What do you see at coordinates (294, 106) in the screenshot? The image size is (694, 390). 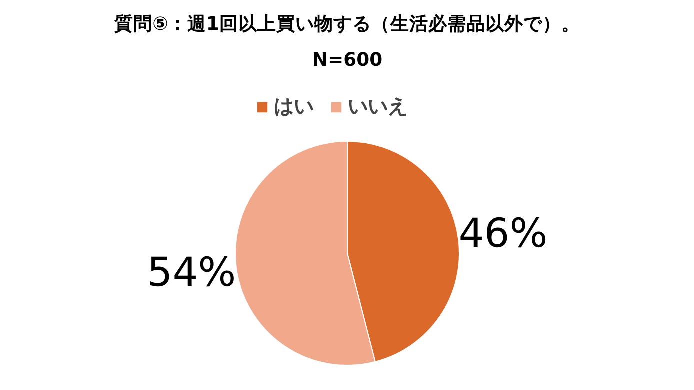 I see `legend-label: はい` at bounding box center [294, 106].